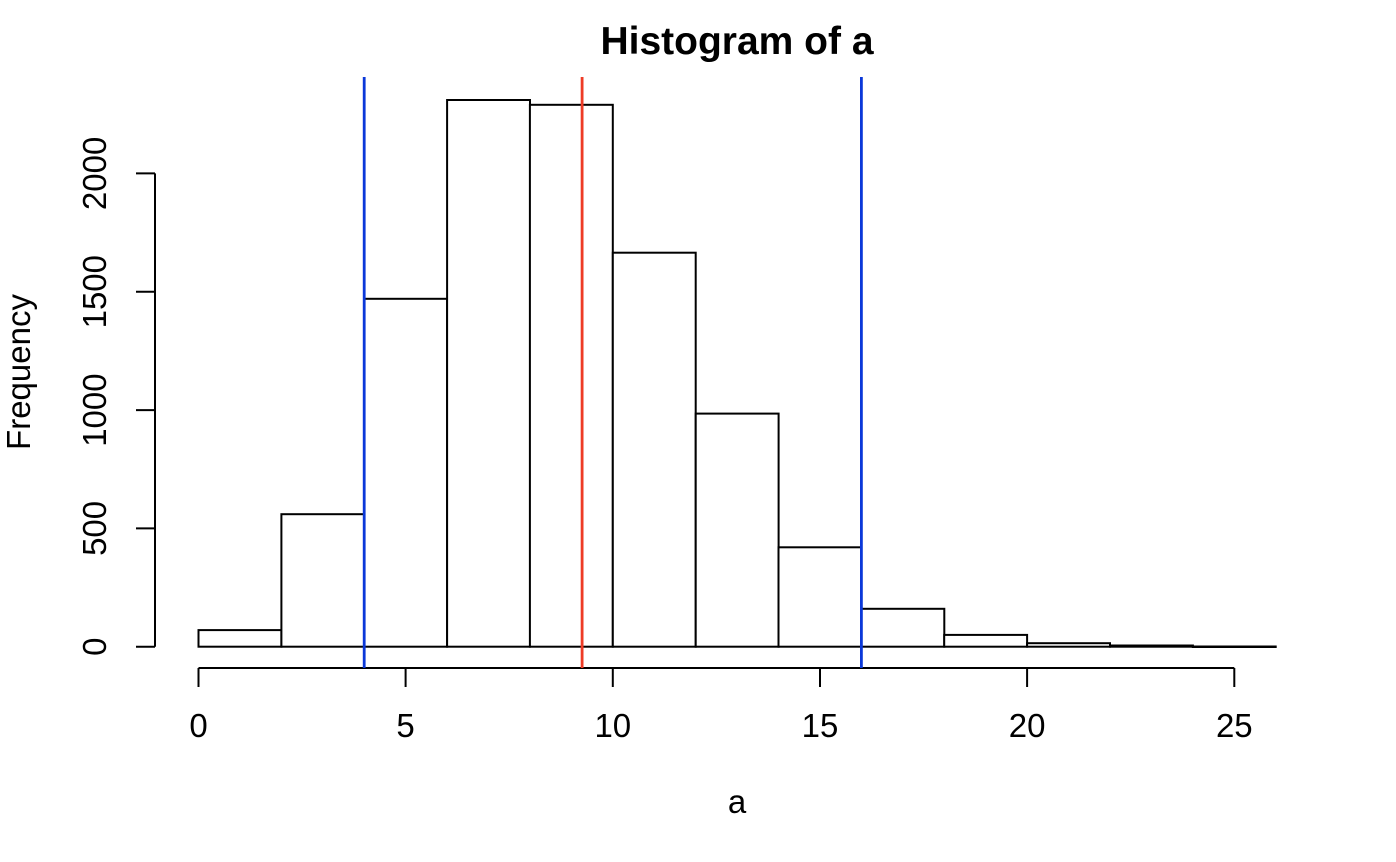 This screenshot has width=1396, height=862. What do you see at coordinates (737, 801) in the screenshot?
I see `x-axis-label: a` at bounding box center [737, 801].